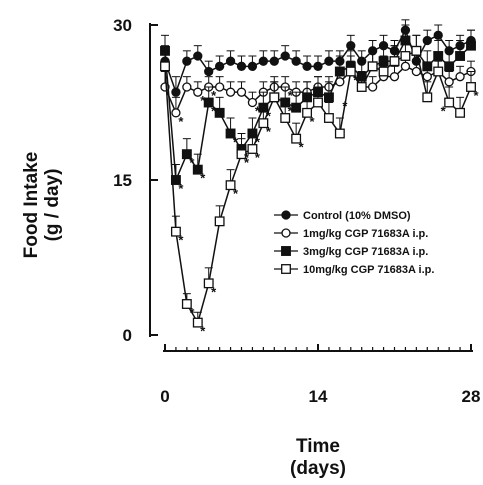  I want to click on y-tick-label: 0, so click(127, 335).